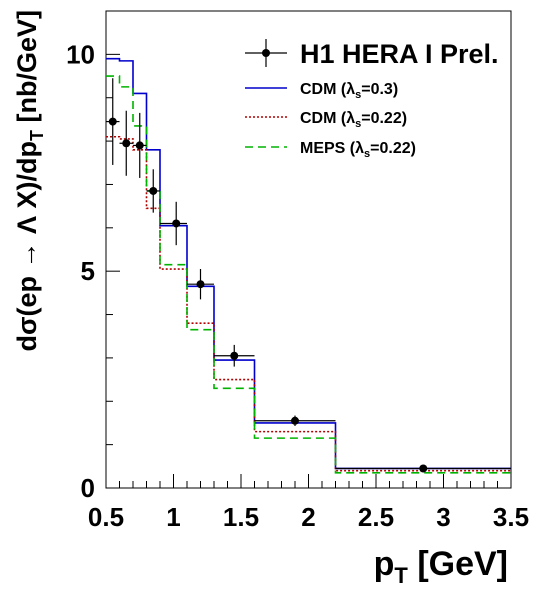  I want to click on legend-entry-3: CDM (λs=0.22), so click(326, 120).